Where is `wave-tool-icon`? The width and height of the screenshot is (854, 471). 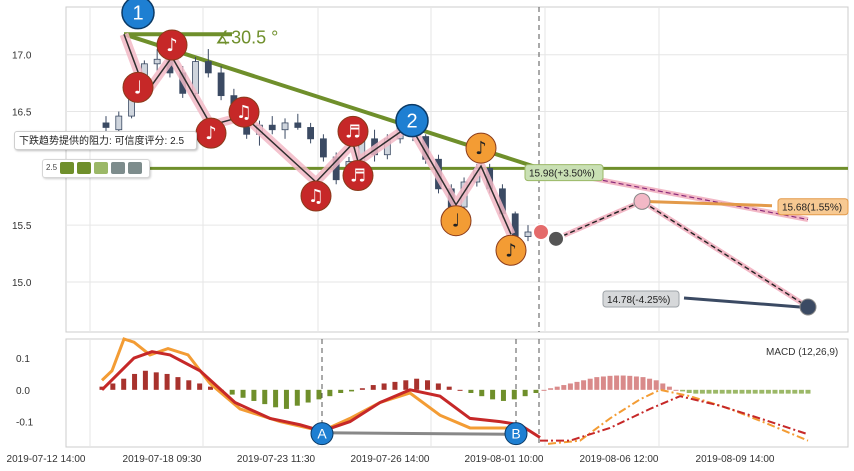 wave-tool-icon is located at coordinates (101, 168).